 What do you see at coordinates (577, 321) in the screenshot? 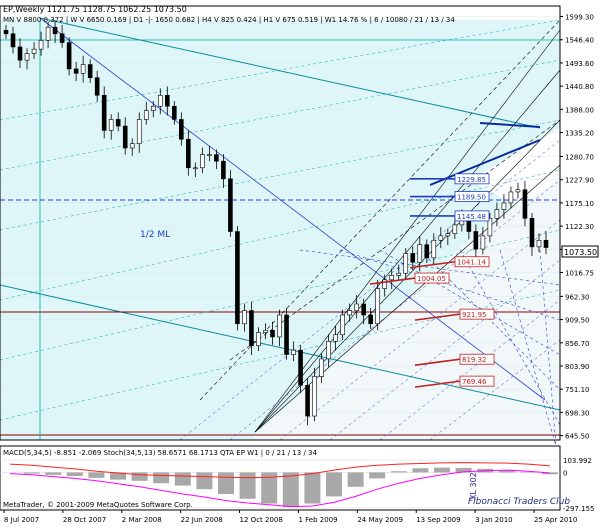
I see `y-tick-label: 909.50` at bounding box center [577, 321].